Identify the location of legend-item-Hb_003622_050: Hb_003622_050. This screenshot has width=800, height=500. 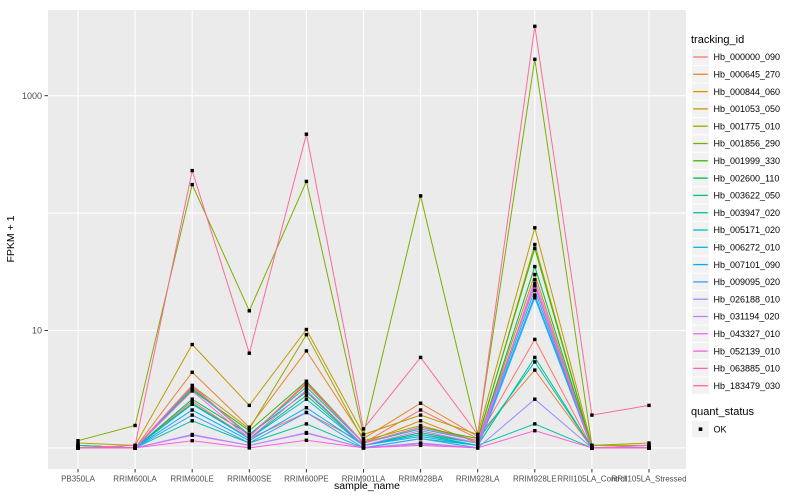
(736, 195).